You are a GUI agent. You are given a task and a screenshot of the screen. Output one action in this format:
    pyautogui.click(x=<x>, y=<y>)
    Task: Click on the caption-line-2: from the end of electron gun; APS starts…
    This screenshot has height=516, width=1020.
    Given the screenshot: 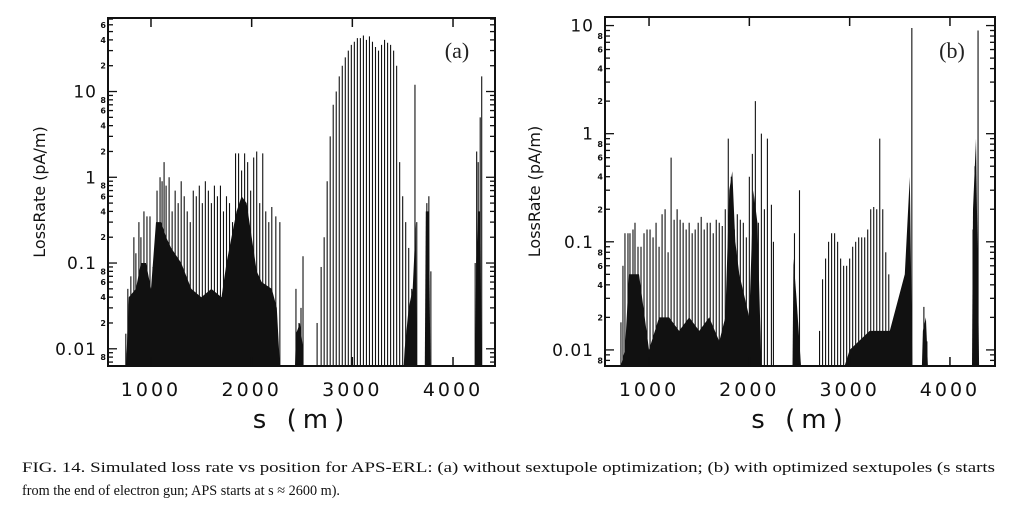 What is the action you would take?
    pyautogui.click(x=181, y=491)
    